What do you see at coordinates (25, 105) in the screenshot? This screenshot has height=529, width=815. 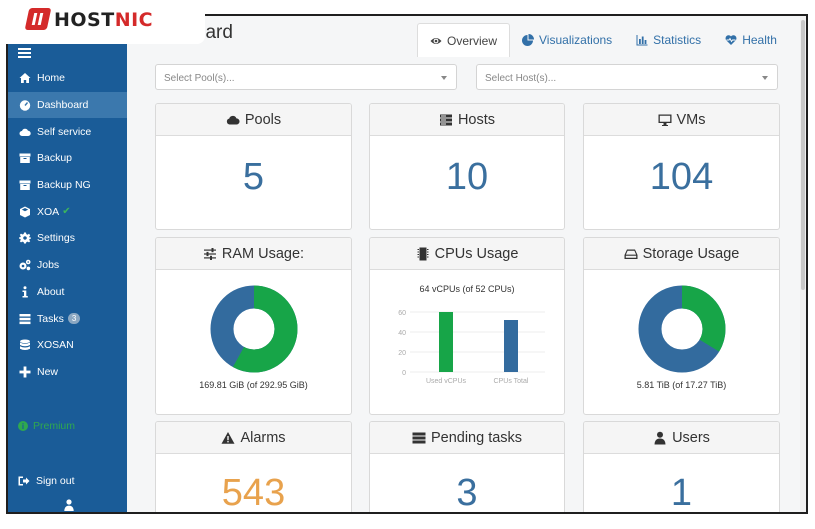 I see `dashboard-icon` at bounding box center [25, 105].